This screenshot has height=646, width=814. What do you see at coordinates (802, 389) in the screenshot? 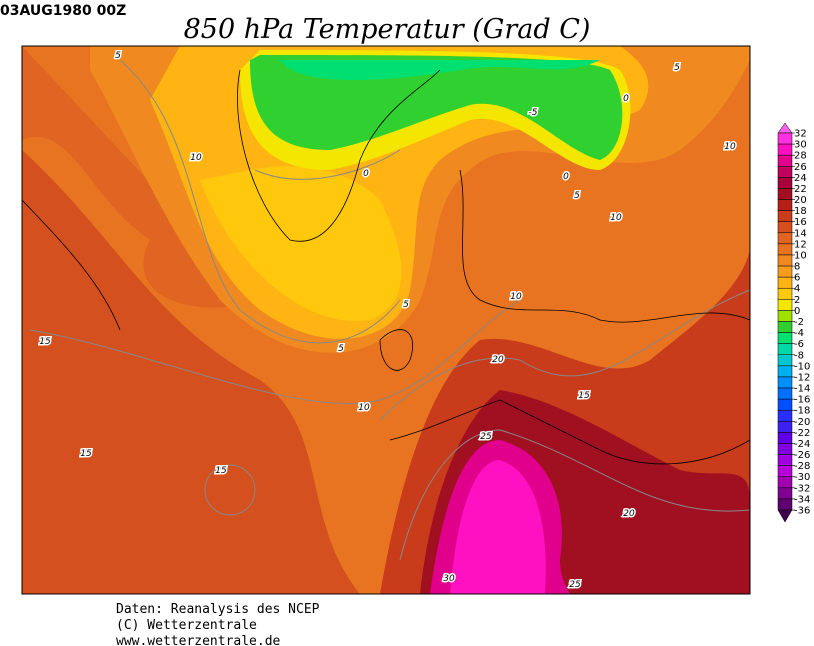
I see `colorbar-label: -14` at bounding box center [802, 389].